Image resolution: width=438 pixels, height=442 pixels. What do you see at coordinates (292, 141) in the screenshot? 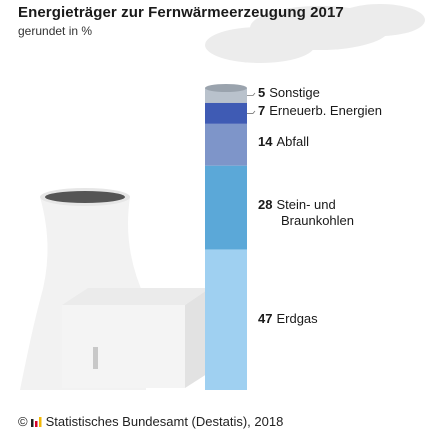
I see `segment-label-text: Abfall` at bounding box center [292, 141].